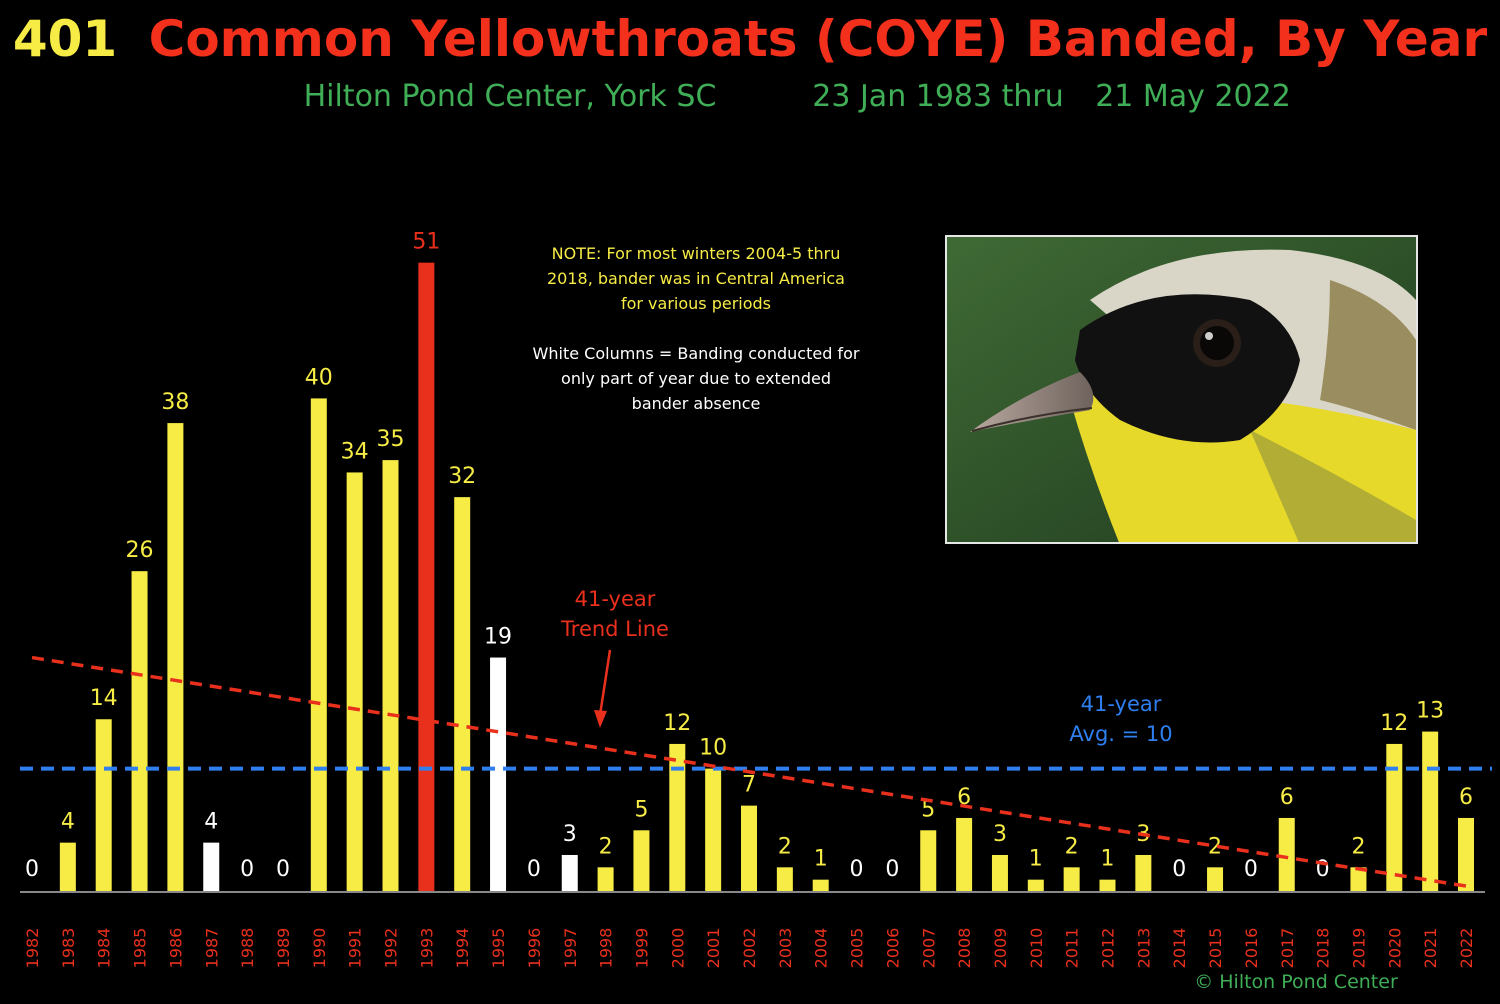  What do you see at coordinates (1108, 859) in the screenshot?
I see `value-label-2012: 1` at bounding box center [1108, 859].